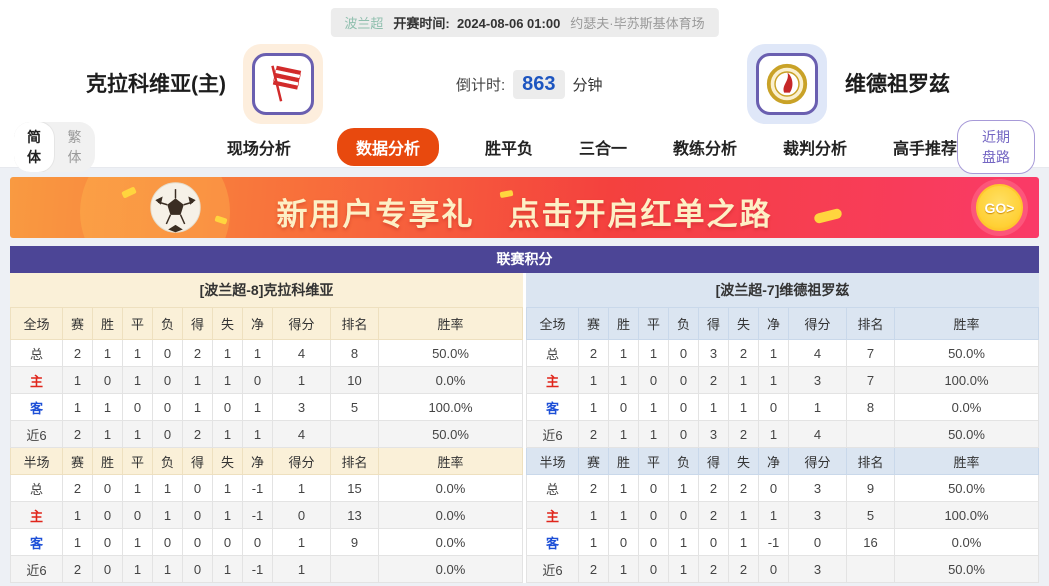 This screenshot has height=586, width=1049. I want to click on stats-row: 主 1 0 0 1 0 1 -1 0 13 0.0%, so click(266, 515).